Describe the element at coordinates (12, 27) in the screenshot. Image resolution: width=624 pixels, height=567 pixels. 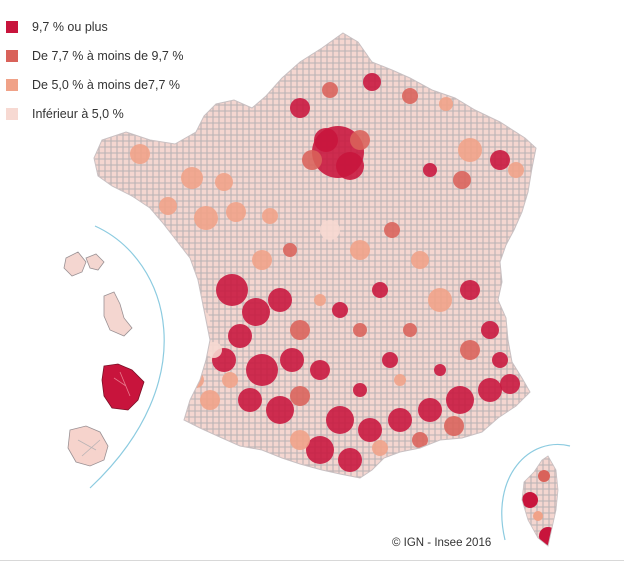
I see `legend-swatch-high` at that location.